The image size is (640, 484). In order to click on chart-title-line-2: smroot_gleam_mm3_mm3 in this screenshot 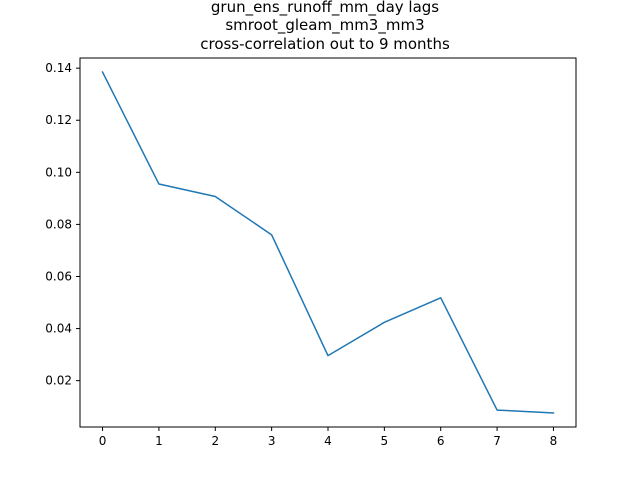, I will do `click(324, 25)`.